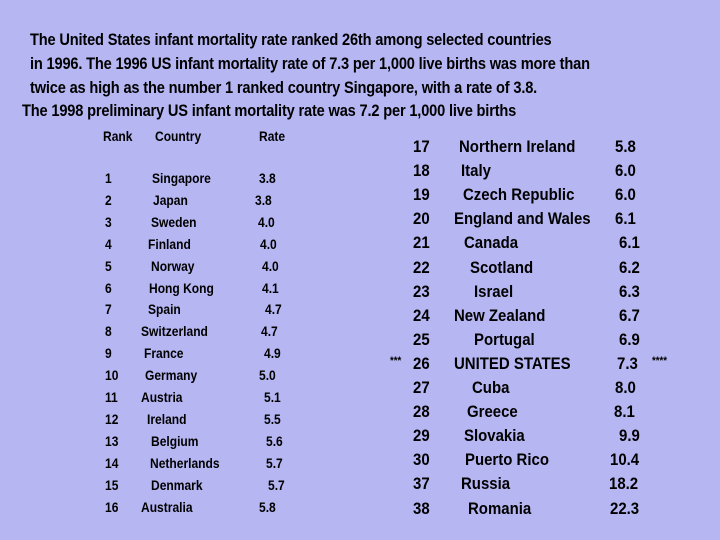 This screenshot has height=540, width=720. Describe the element at coordinates (167, 418) in the screenshot. I see `left-country-cell: Ireland` at that location.